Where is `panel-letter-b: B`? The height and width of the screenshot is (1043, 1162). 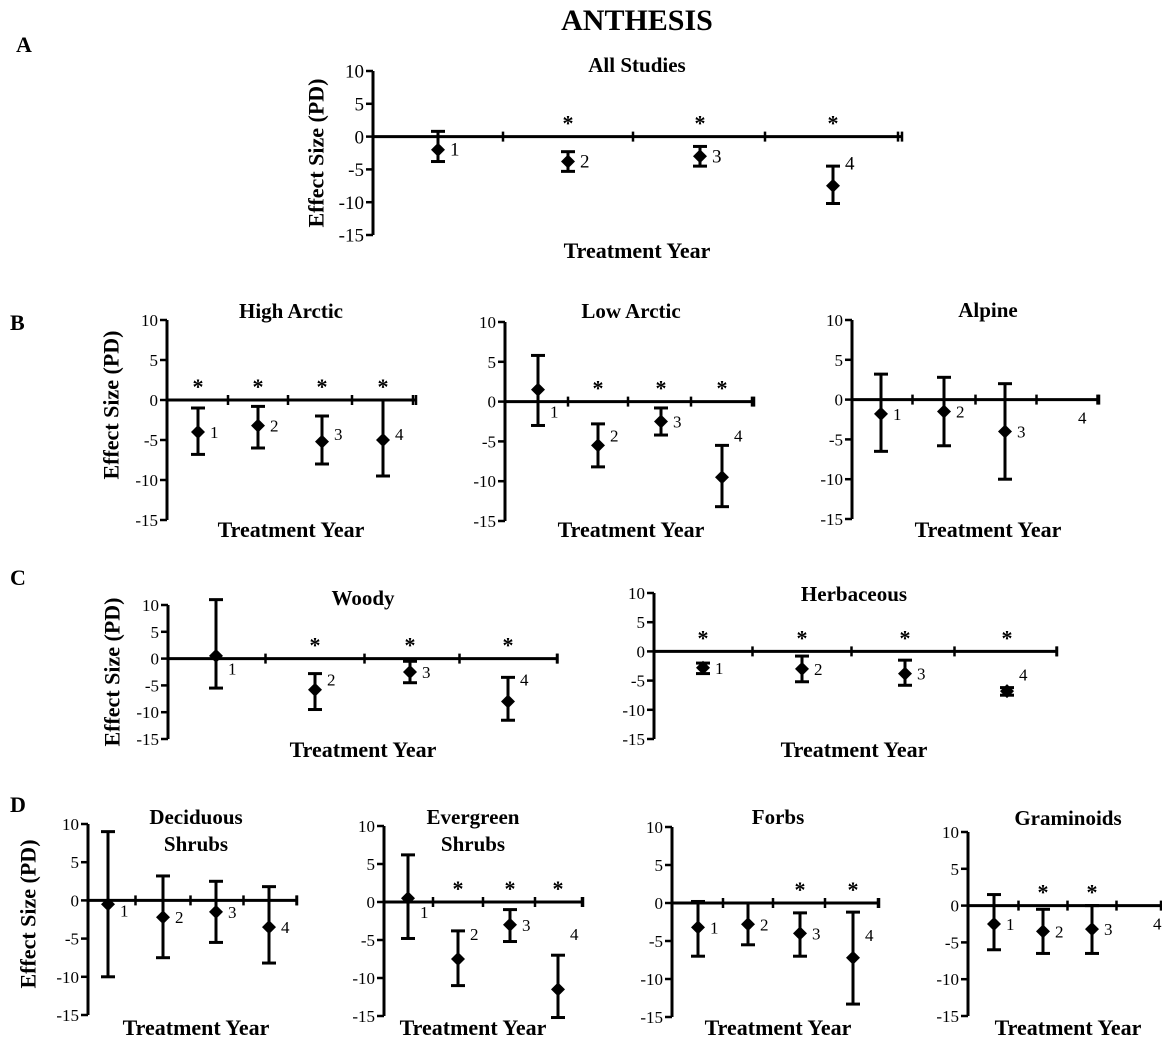 panel-letter-b: B is located at coordinates (17, 322).